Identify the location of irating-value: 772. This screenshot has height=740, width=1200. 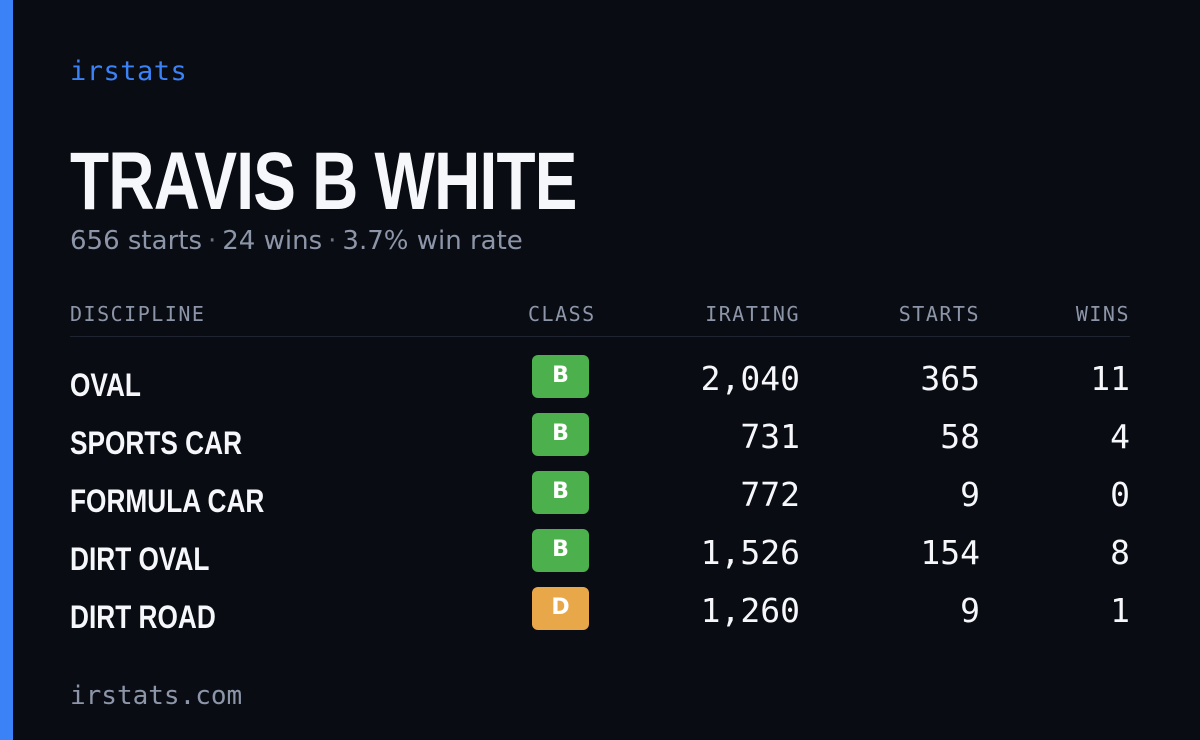
(770, 494).